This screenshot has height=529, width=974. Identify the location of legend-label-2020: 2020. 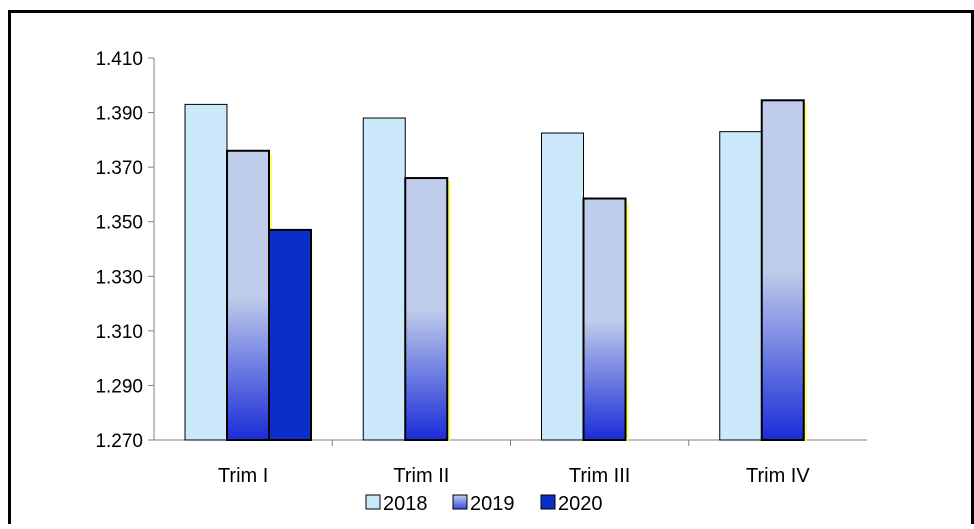
(580, 504).